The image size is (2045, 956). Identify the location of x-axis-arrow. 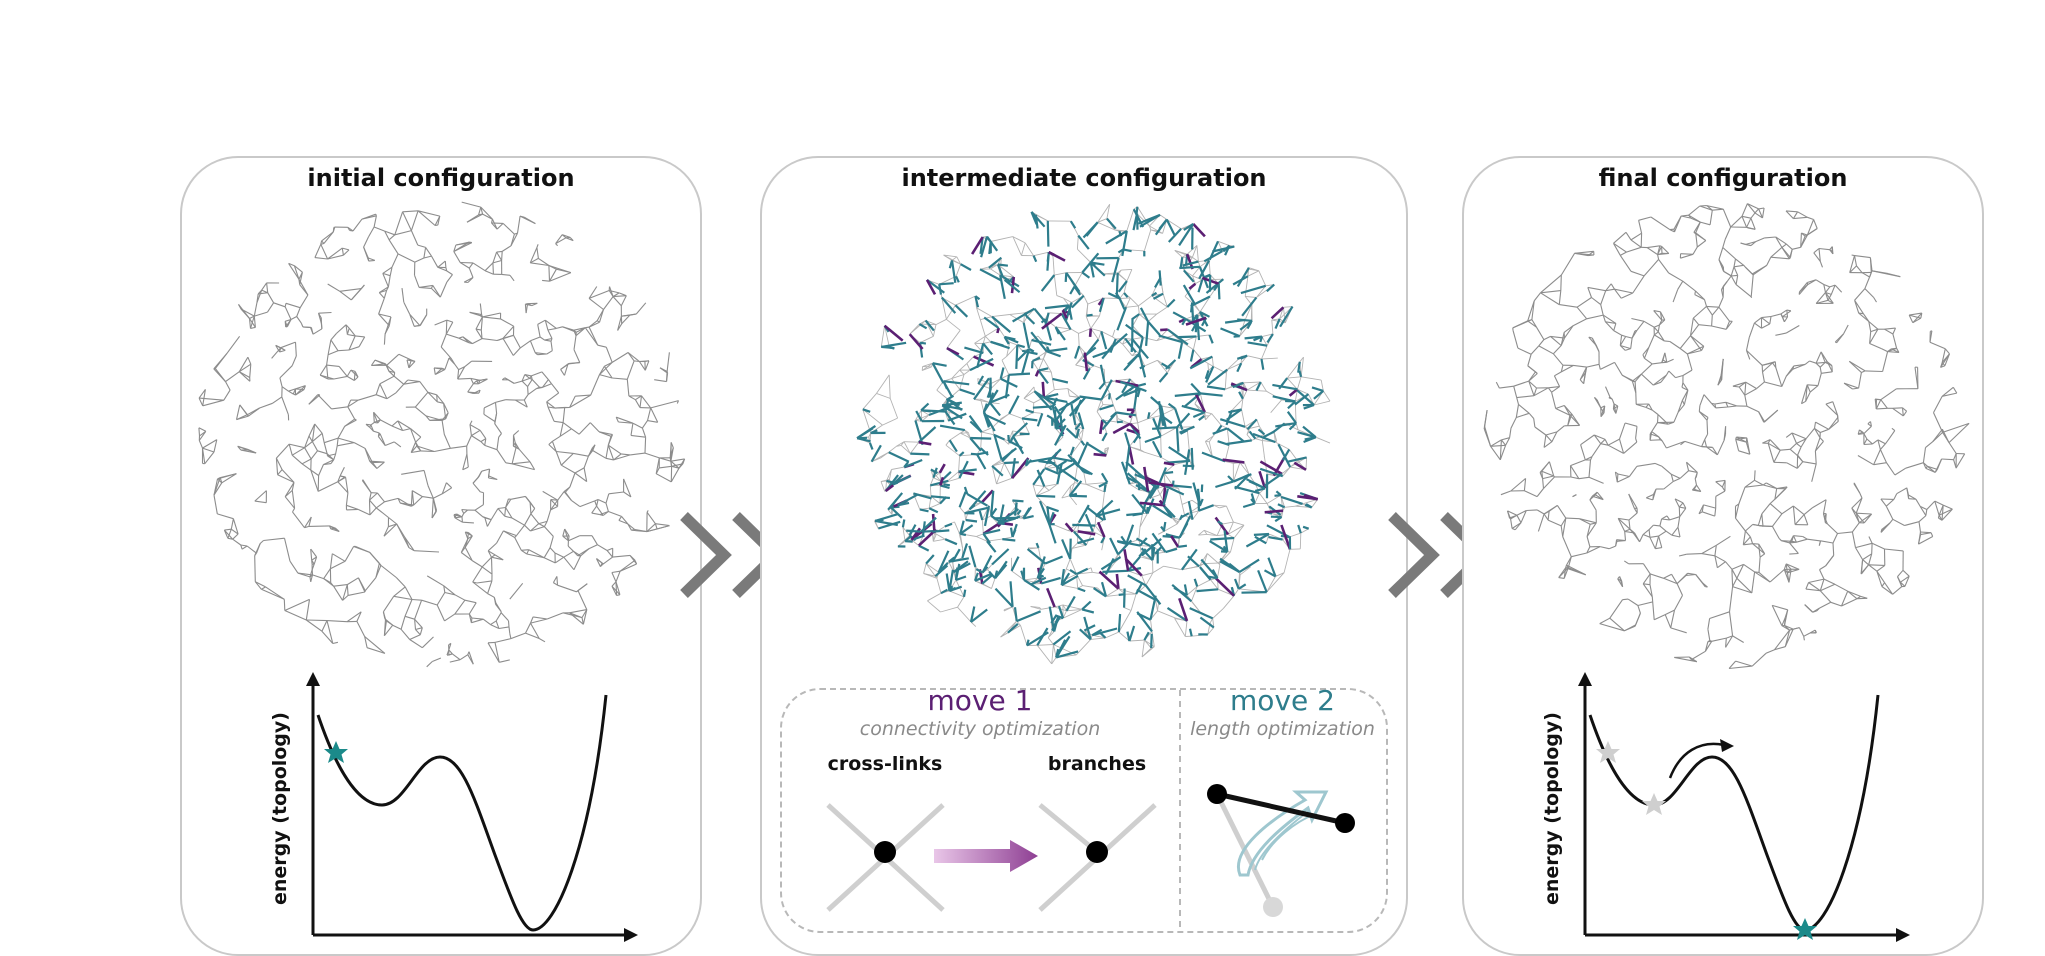
(1903, 935).